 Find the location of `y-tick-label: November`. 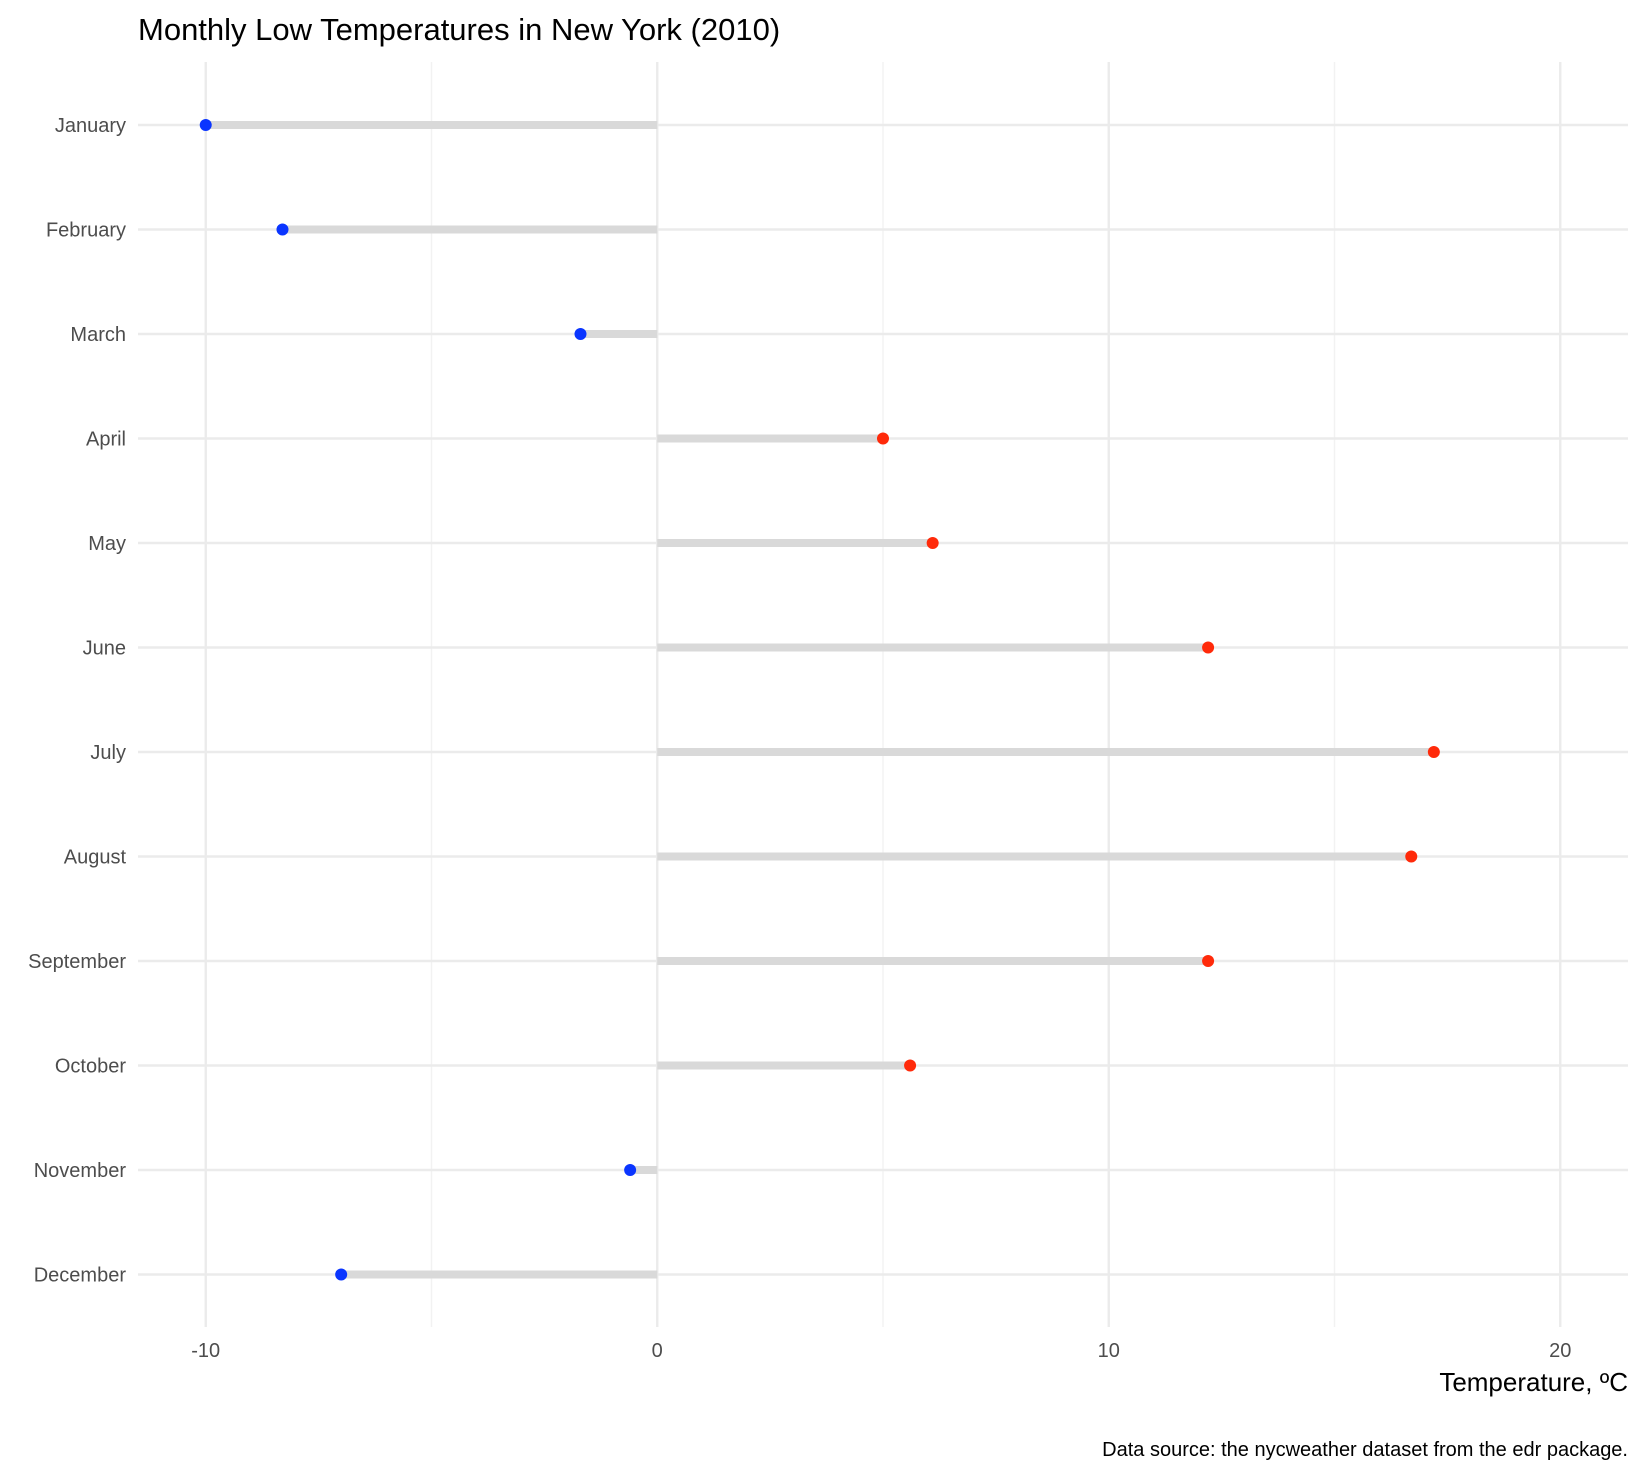

y-tick-label: November is located at coordinates (80, 1171).